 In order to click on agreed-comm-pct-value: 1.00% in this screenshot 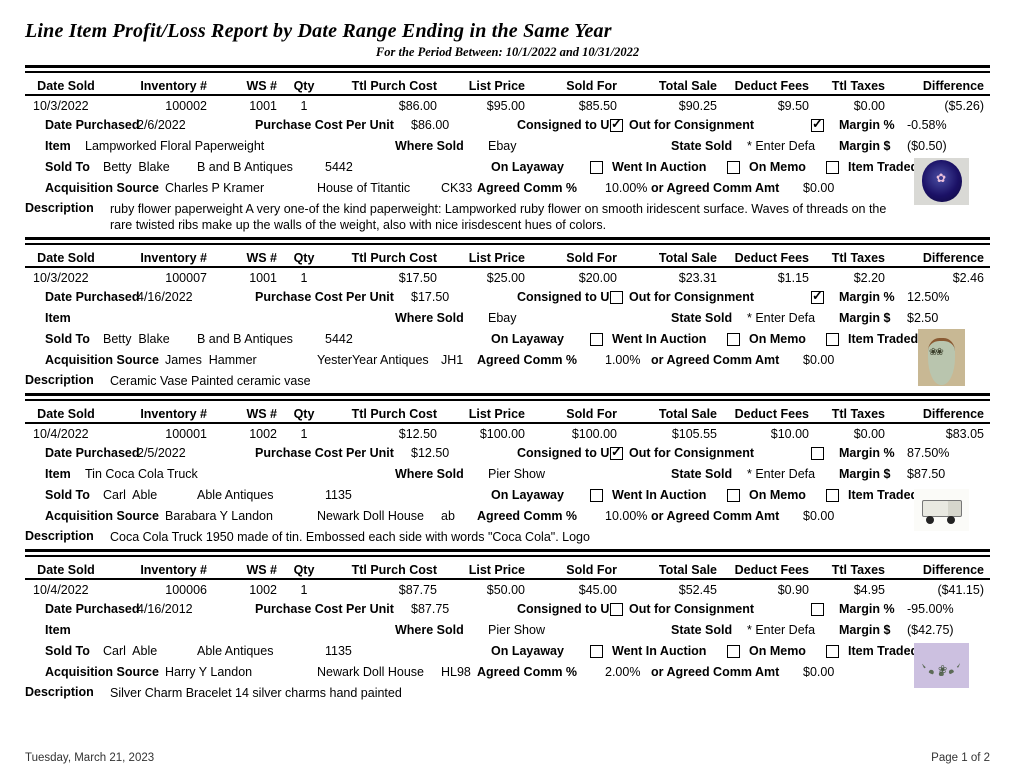, I will do `click(623, 360)`.